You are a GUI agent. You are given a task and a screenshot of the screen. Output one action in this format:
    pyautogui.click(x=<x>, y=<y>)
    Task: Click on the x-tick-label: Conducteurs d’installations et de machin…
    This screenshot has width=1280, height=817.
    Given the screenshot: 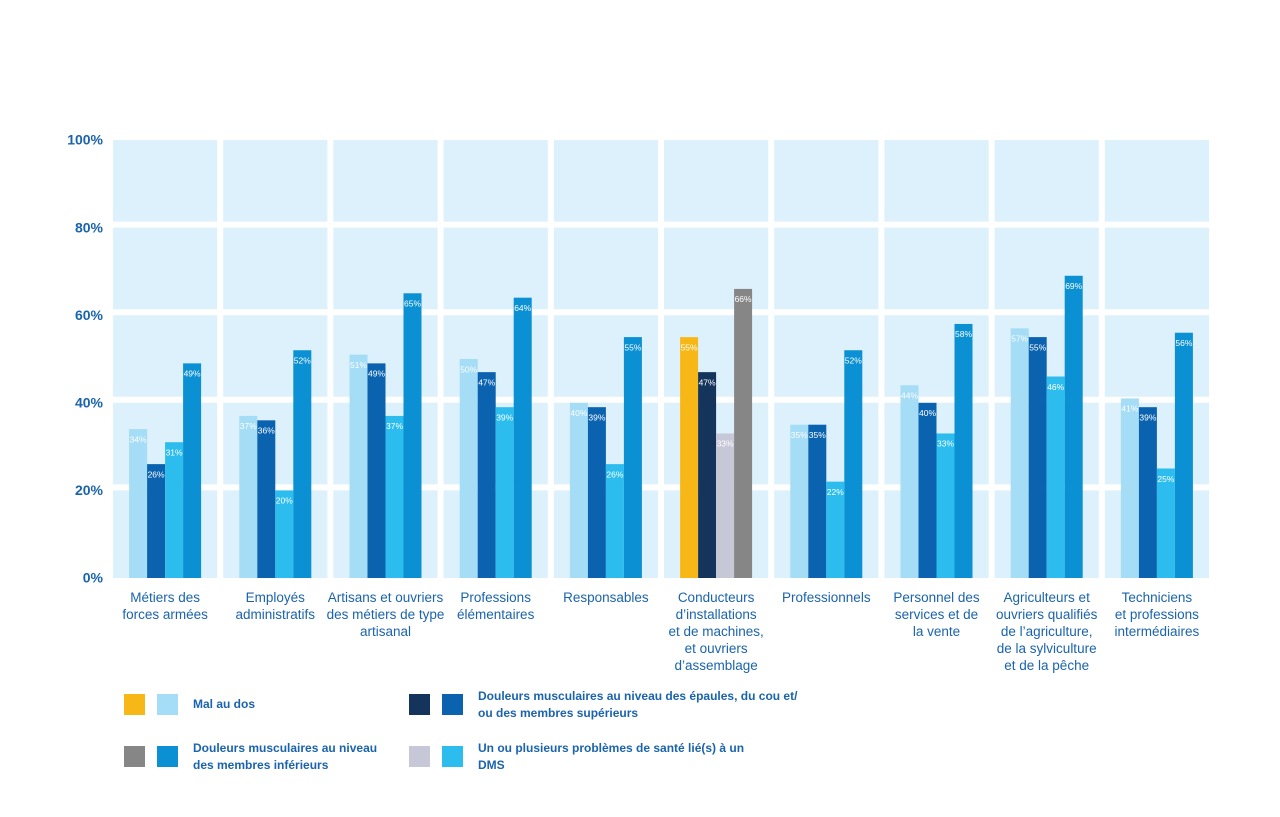 What is the action you would take?
    pyautogui.click(x=716, y=631)
    